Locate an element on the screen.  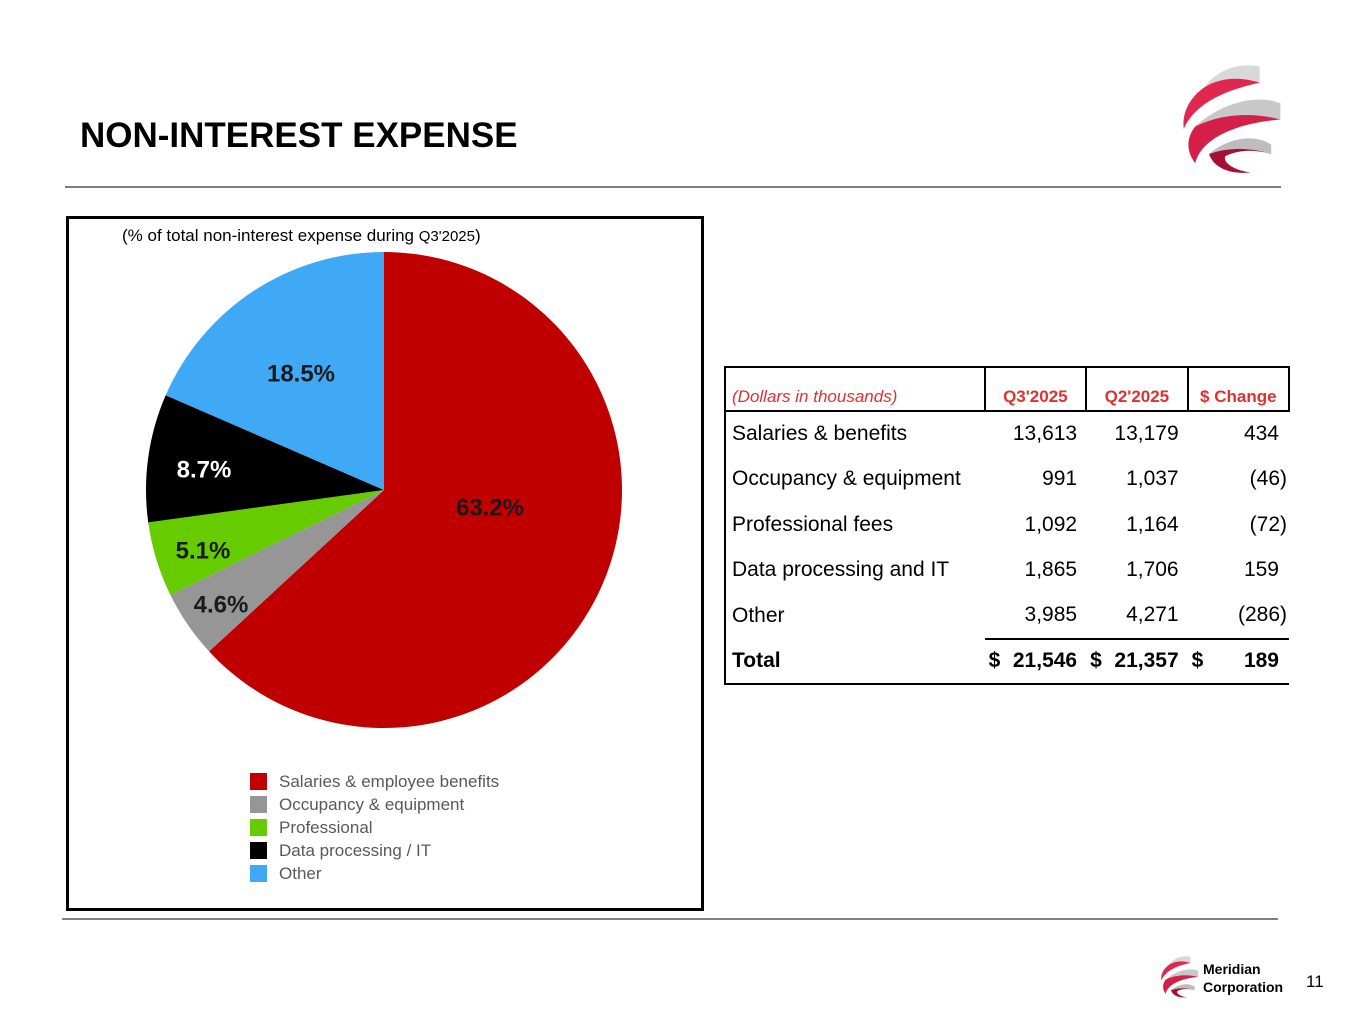
chart-title-close: ) is located at coordinates (477, 235).